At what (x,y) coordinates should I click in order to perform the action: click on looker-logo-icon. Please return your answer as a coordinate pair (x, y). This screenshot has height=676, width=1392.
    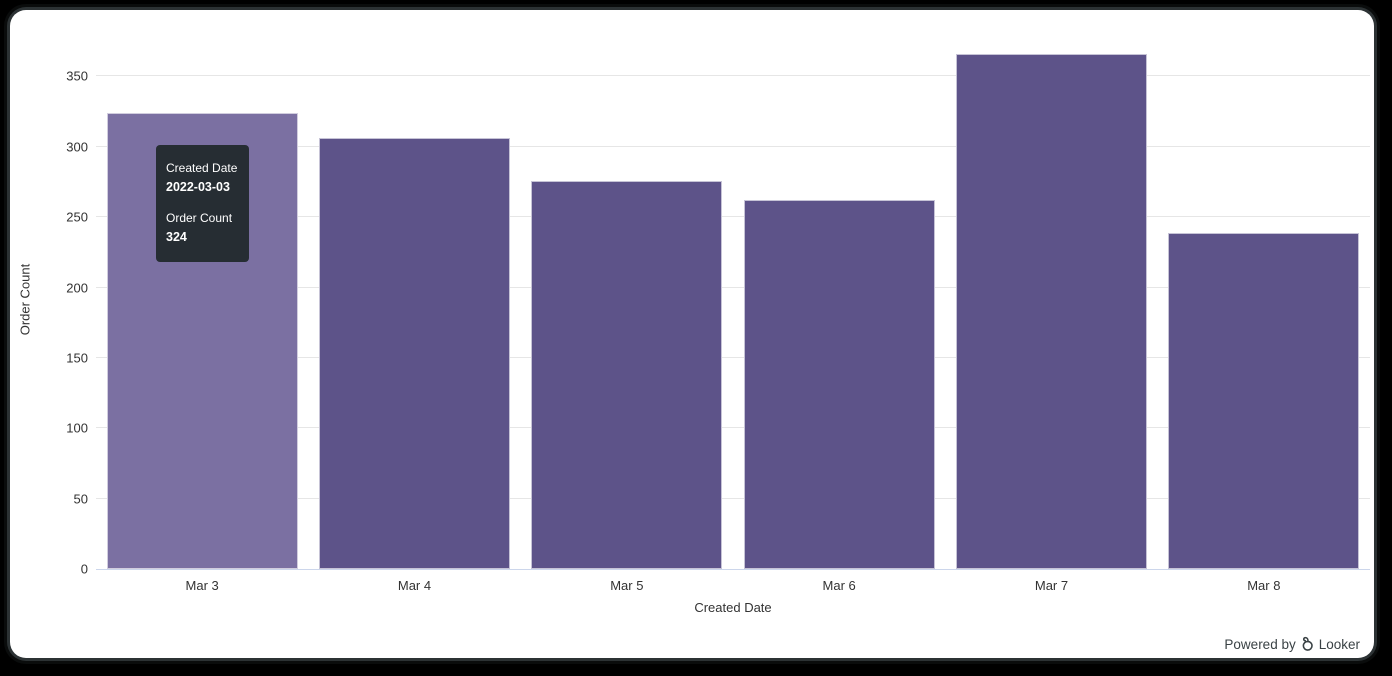
    Looking at the image, I should click on (1307, 643).